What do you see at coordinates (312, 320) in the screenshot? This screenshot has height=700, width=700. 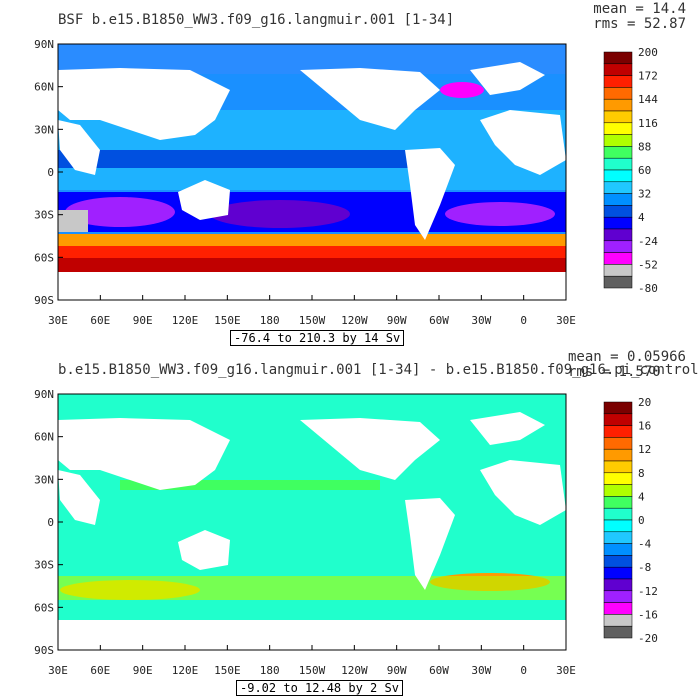 I see `x-tick-label: 150W` at bounding box center [312, 320].